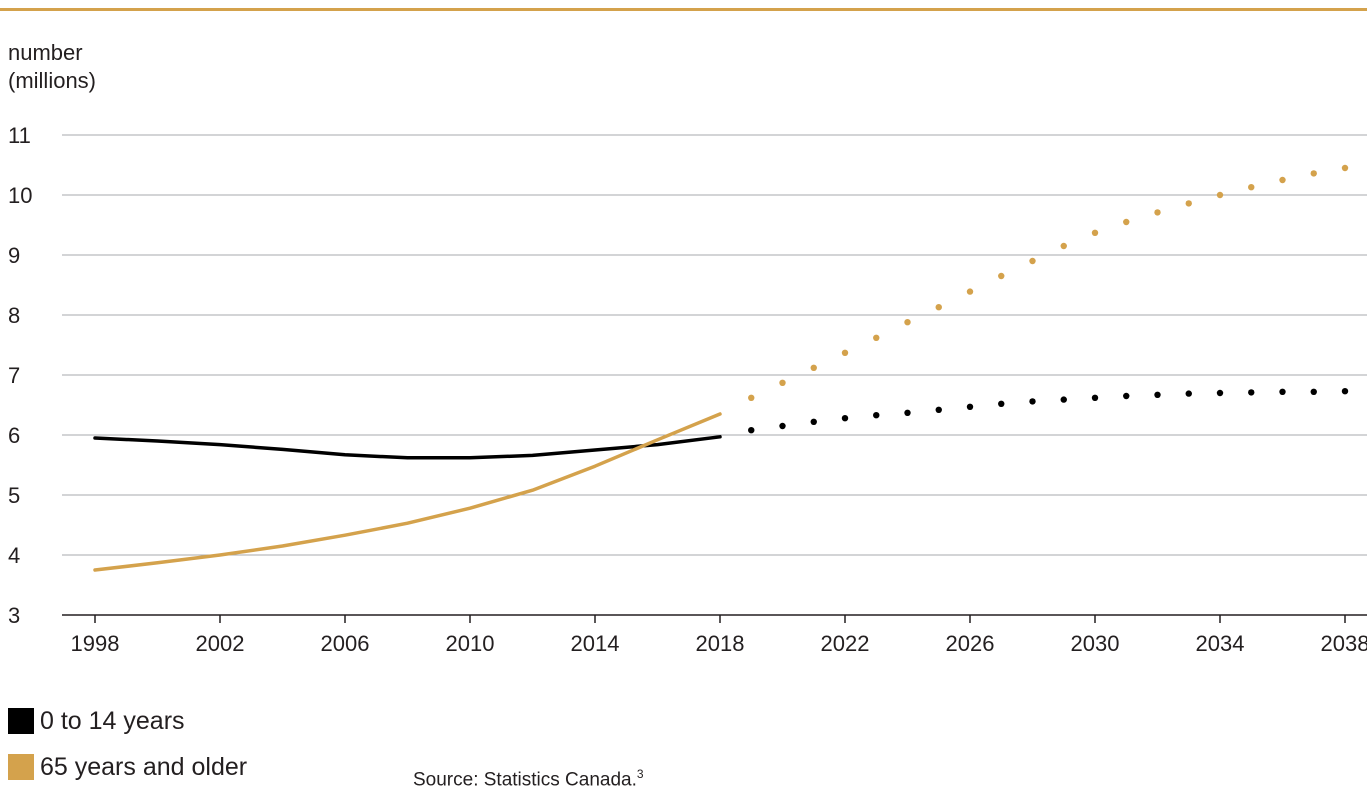  Describe the element at coordinates (1095, 643) in the screenshot. I see `x-tick-label-2030: 2030` at that location.